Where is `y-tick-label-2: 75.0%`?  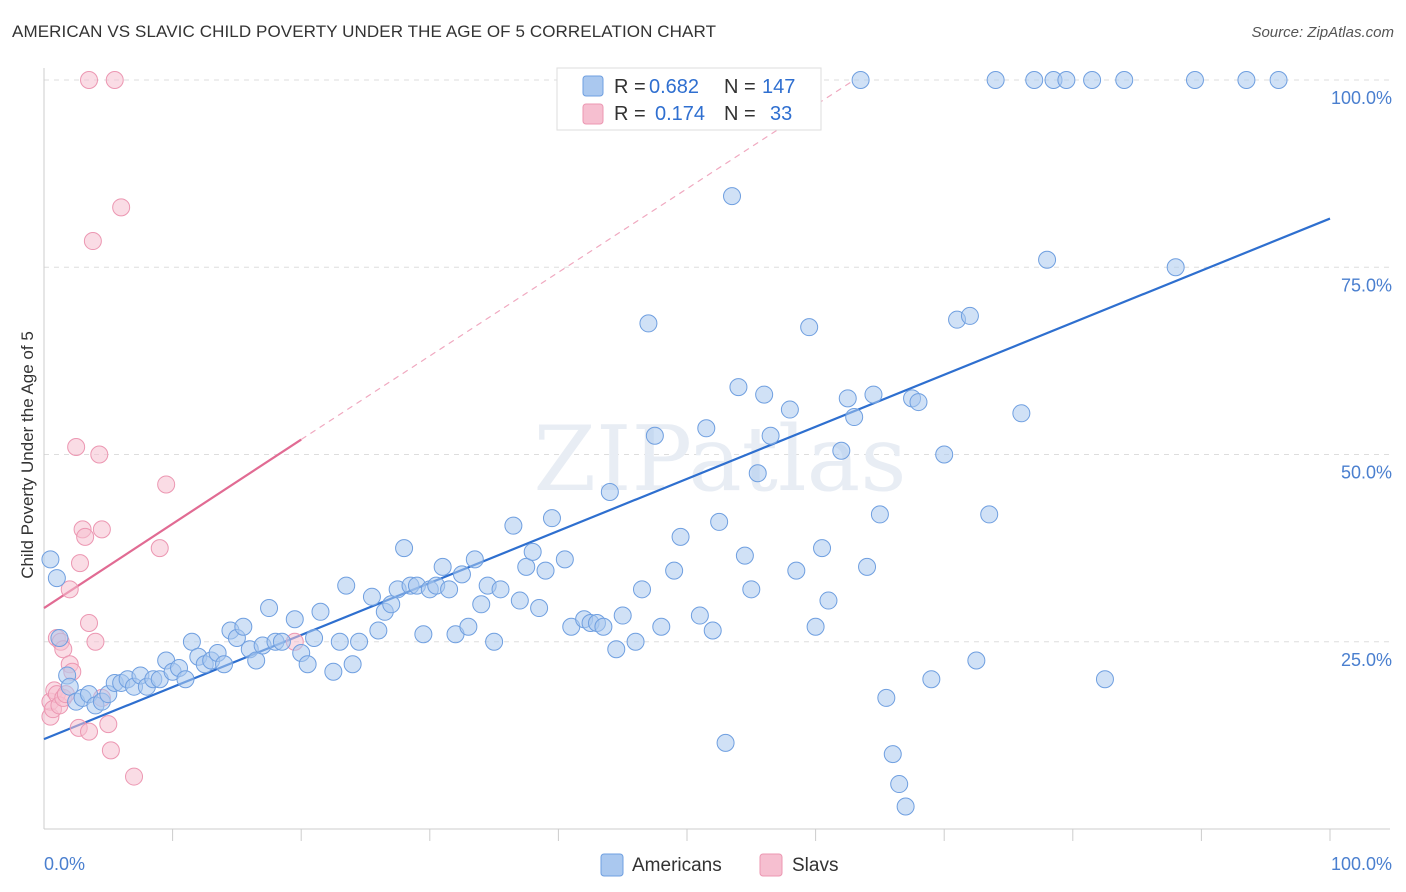
y-tick-label-2: 75.0% is located at coordinates (1366, 285).